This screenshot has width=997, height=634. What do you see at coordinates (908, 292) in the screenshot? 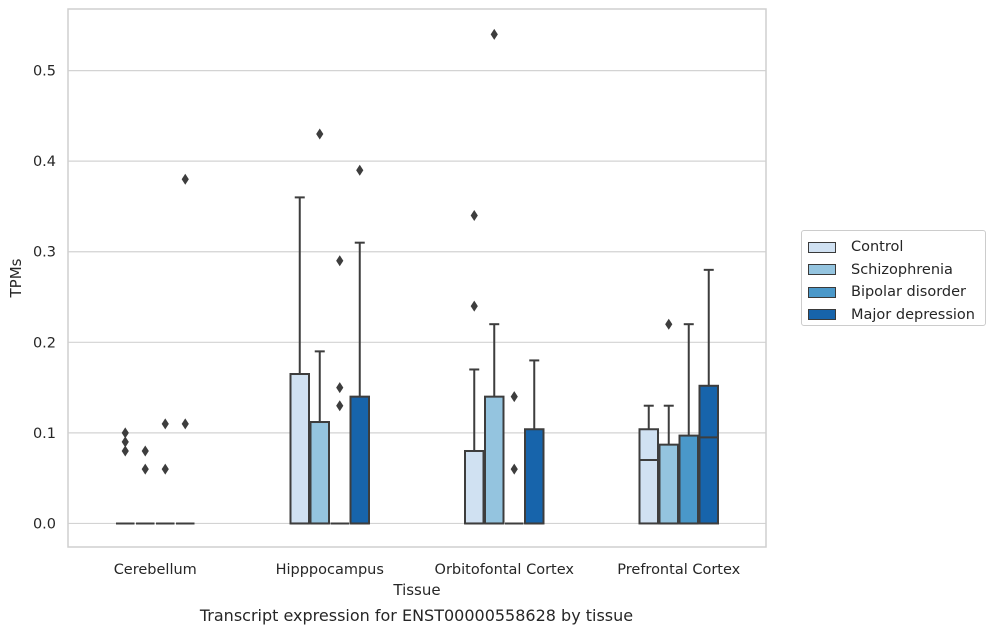
I see `legend-label: Bipolar disorder` at bounding box center [908, 292].